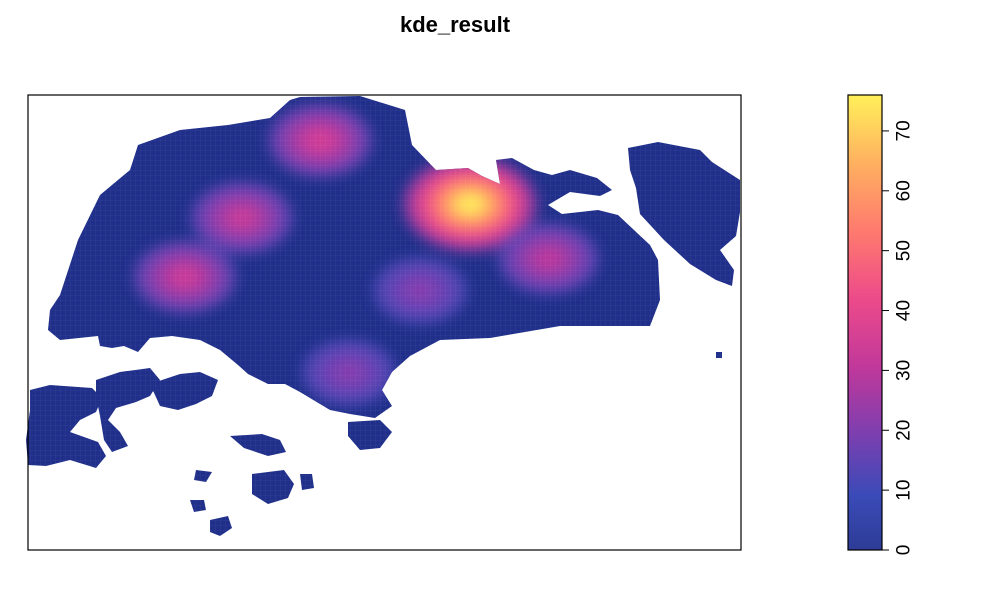 The height and width of the screenshot is (608, 996). I want to click on legend-tick-label: 30, so click(904, 370).